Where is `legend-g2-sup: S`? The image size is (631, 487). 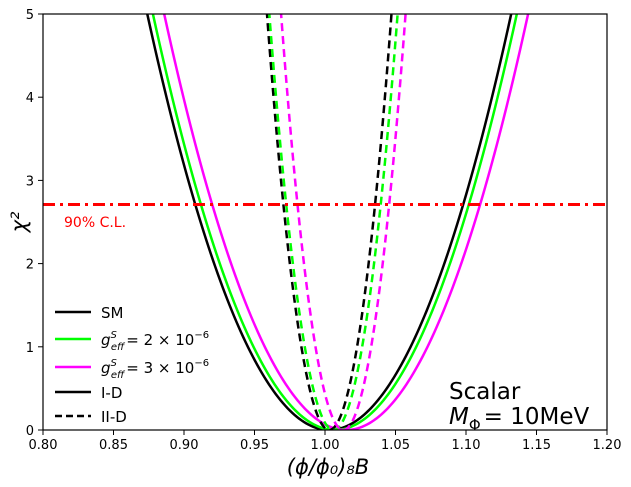 legend-g2-sup: S is located at coordinates (114, 335).